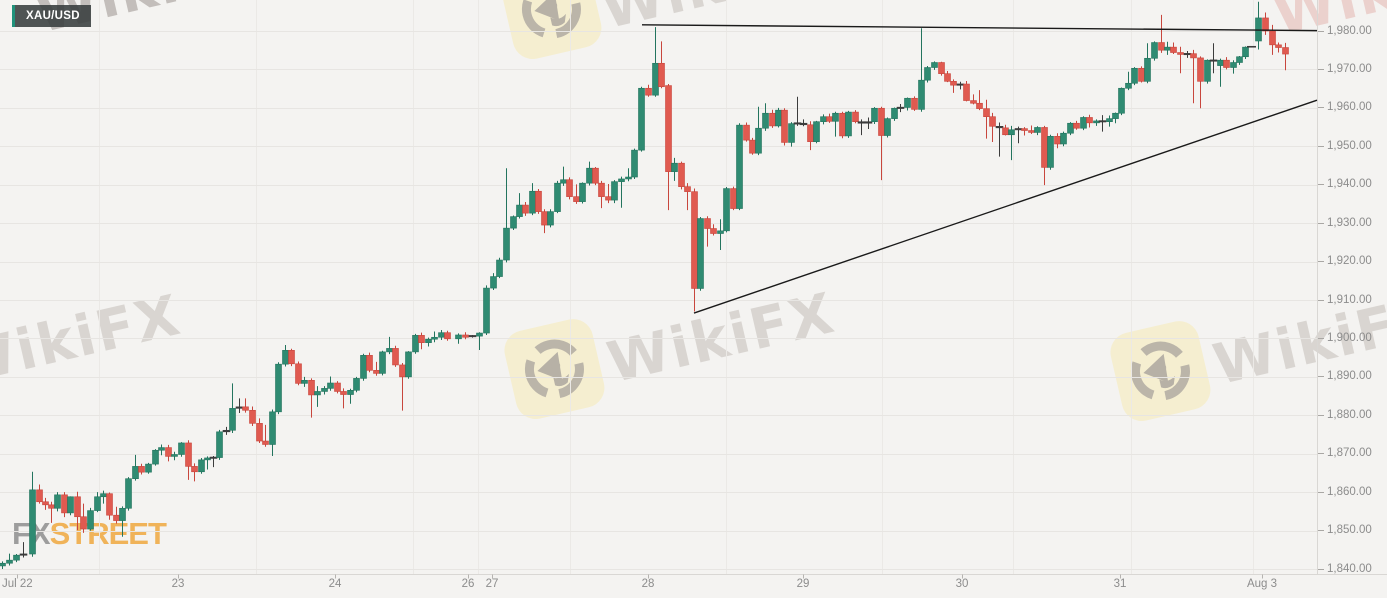  I want to click on symbol-badge-label: XAU/USD, so click(53, 16).